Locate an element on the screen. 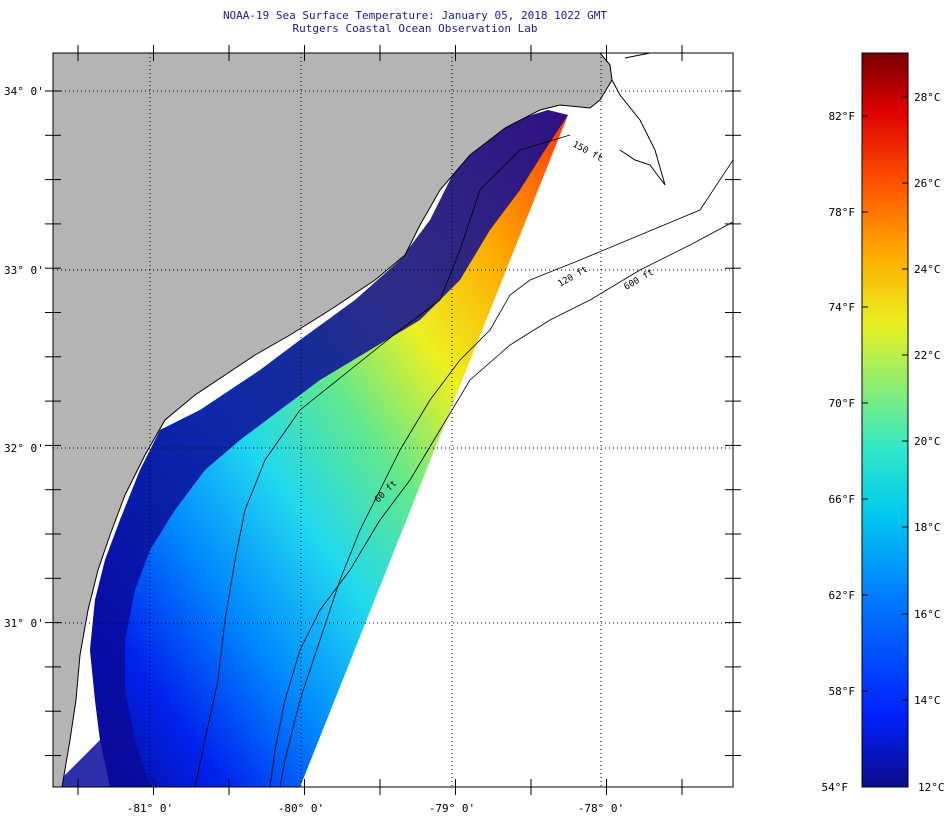 Image resolution: width=944 pixels, height=817 pixels. cb-c-20: 20°C is located at coordinates (927, 441).